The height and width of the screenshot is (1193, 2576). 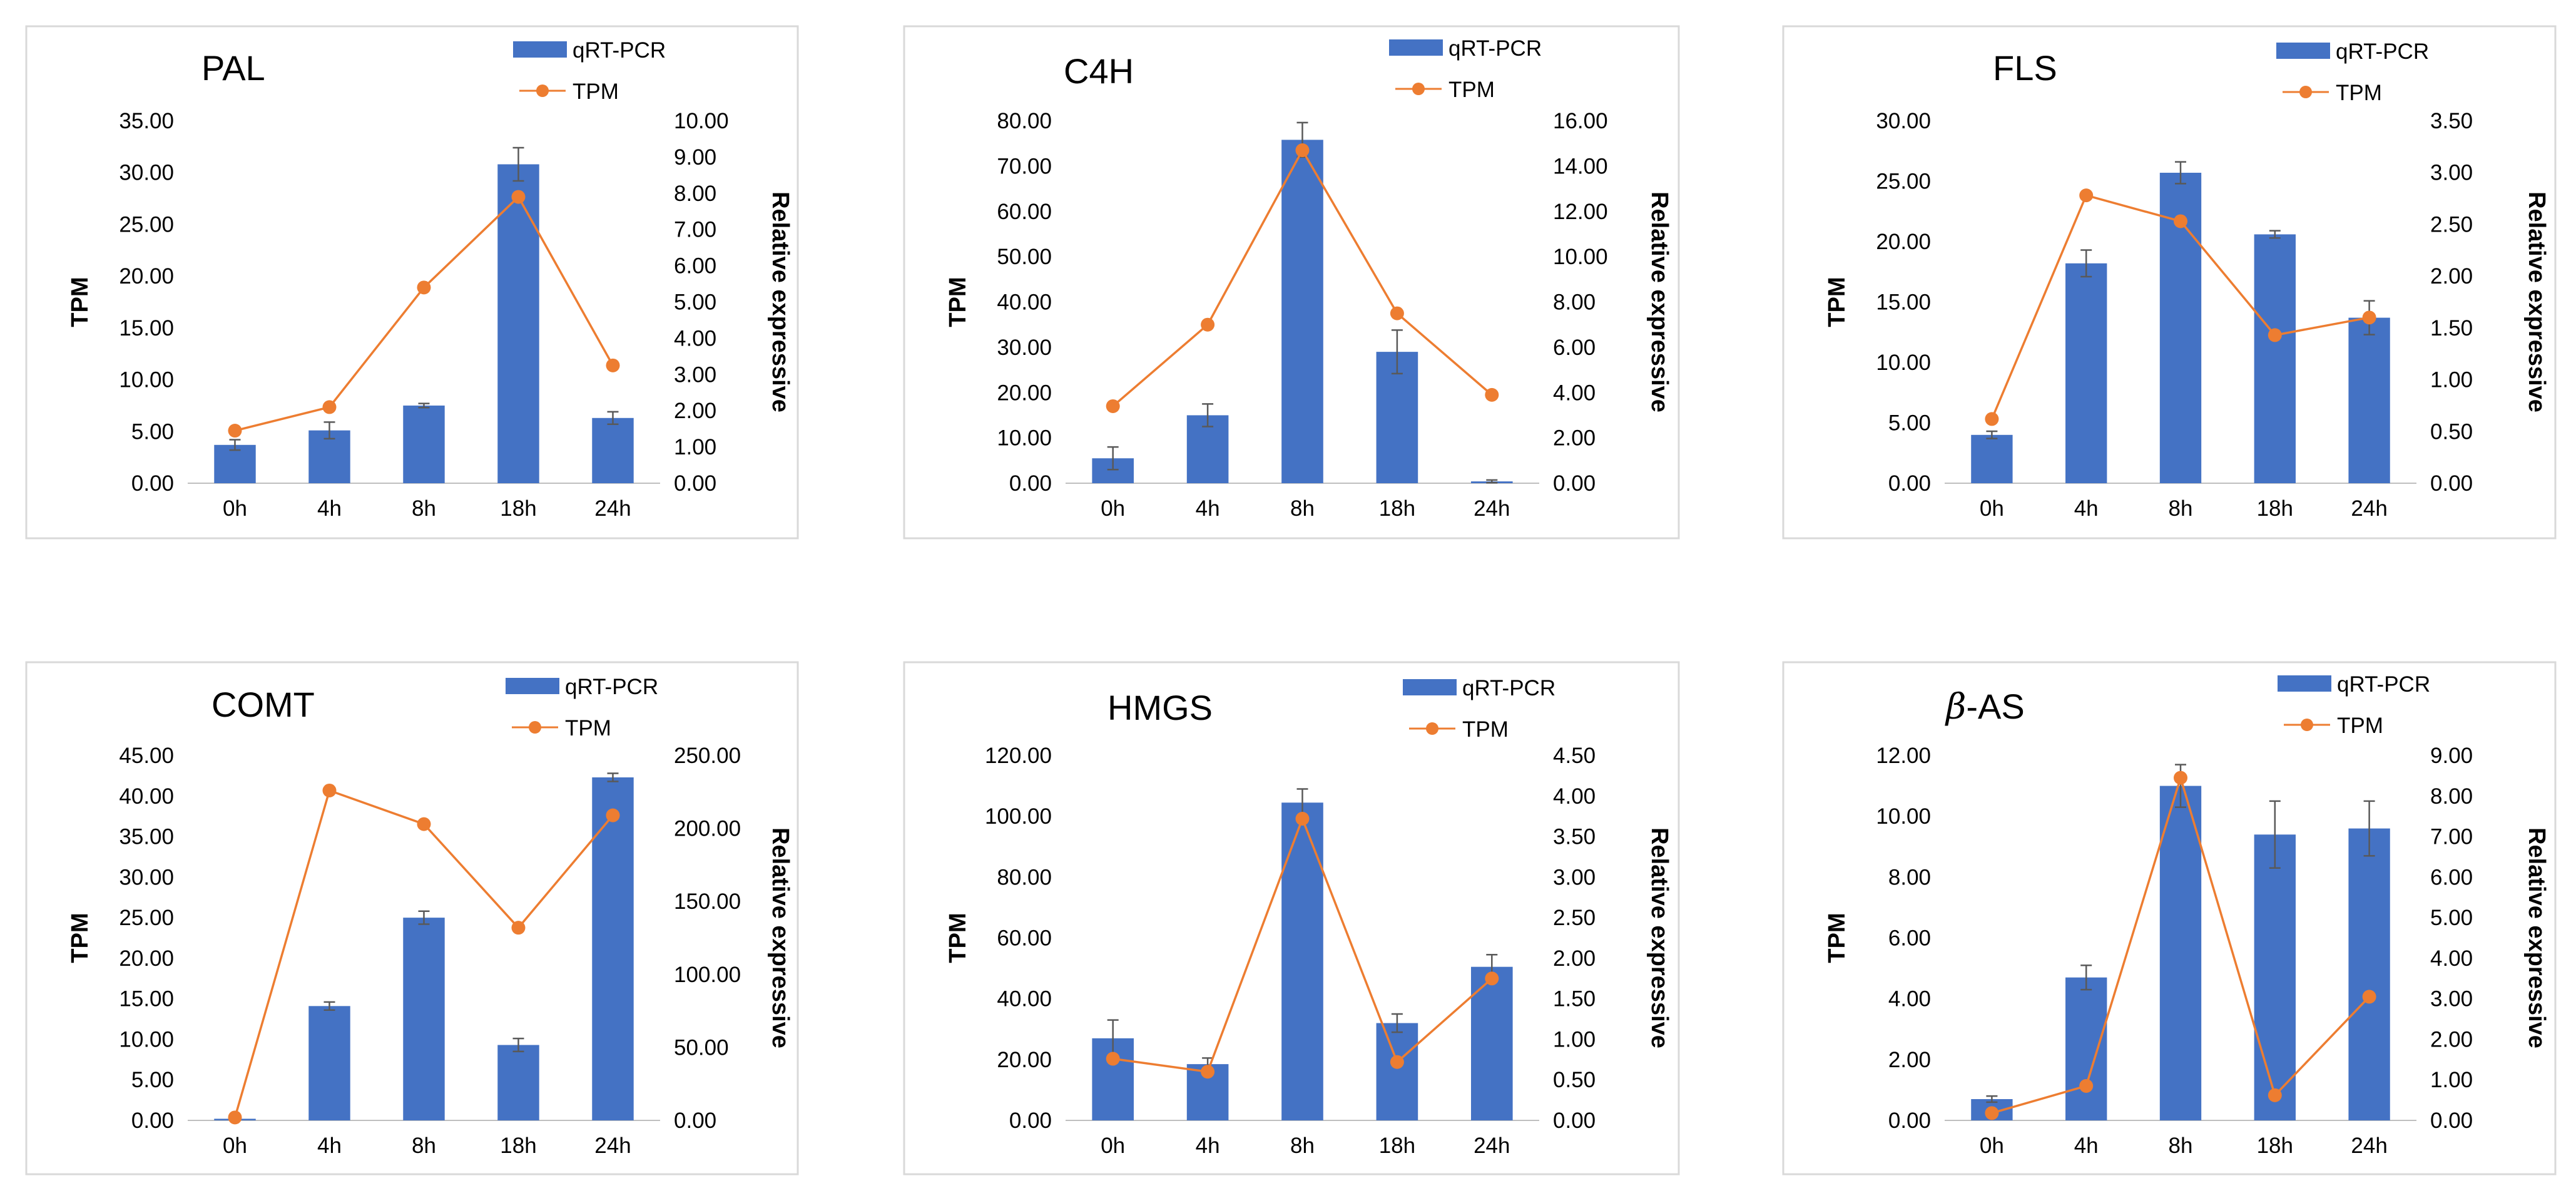 I want to click on y2-tick-label: 50.00, so click(x=702, y=1047).